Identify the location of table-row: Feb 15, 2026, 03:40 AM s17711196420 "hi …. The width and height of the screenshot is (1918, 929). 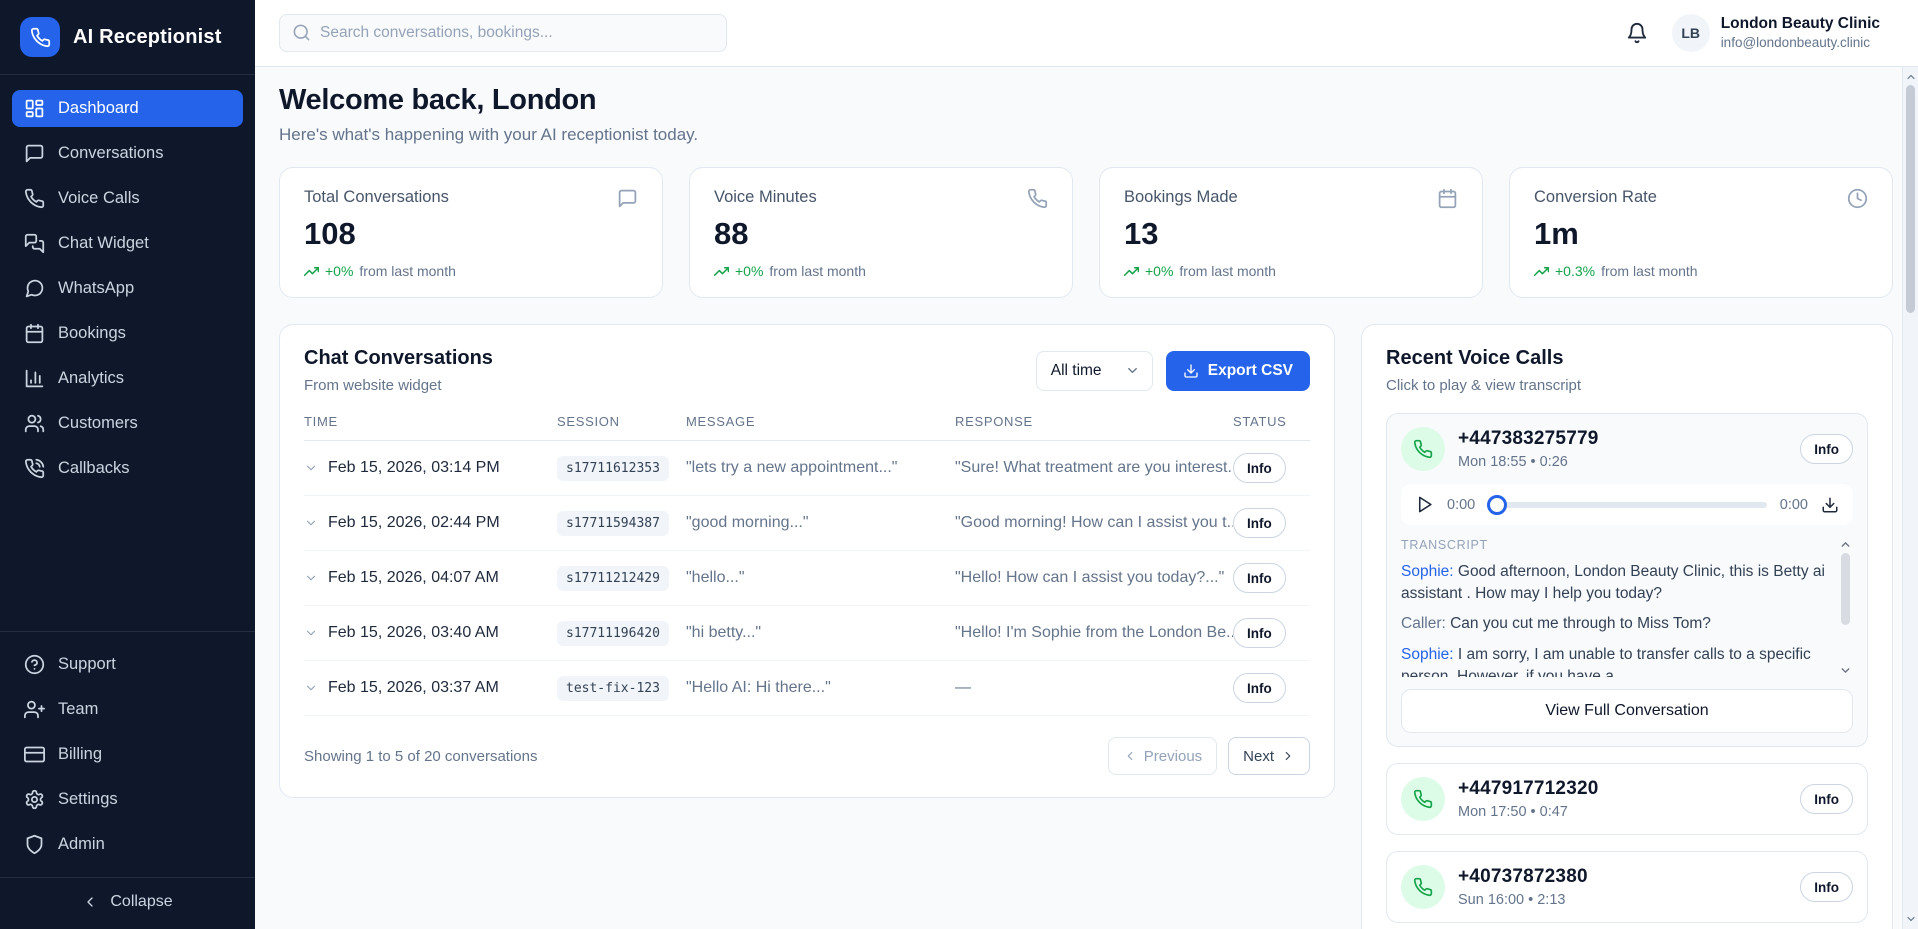
(807, 633).